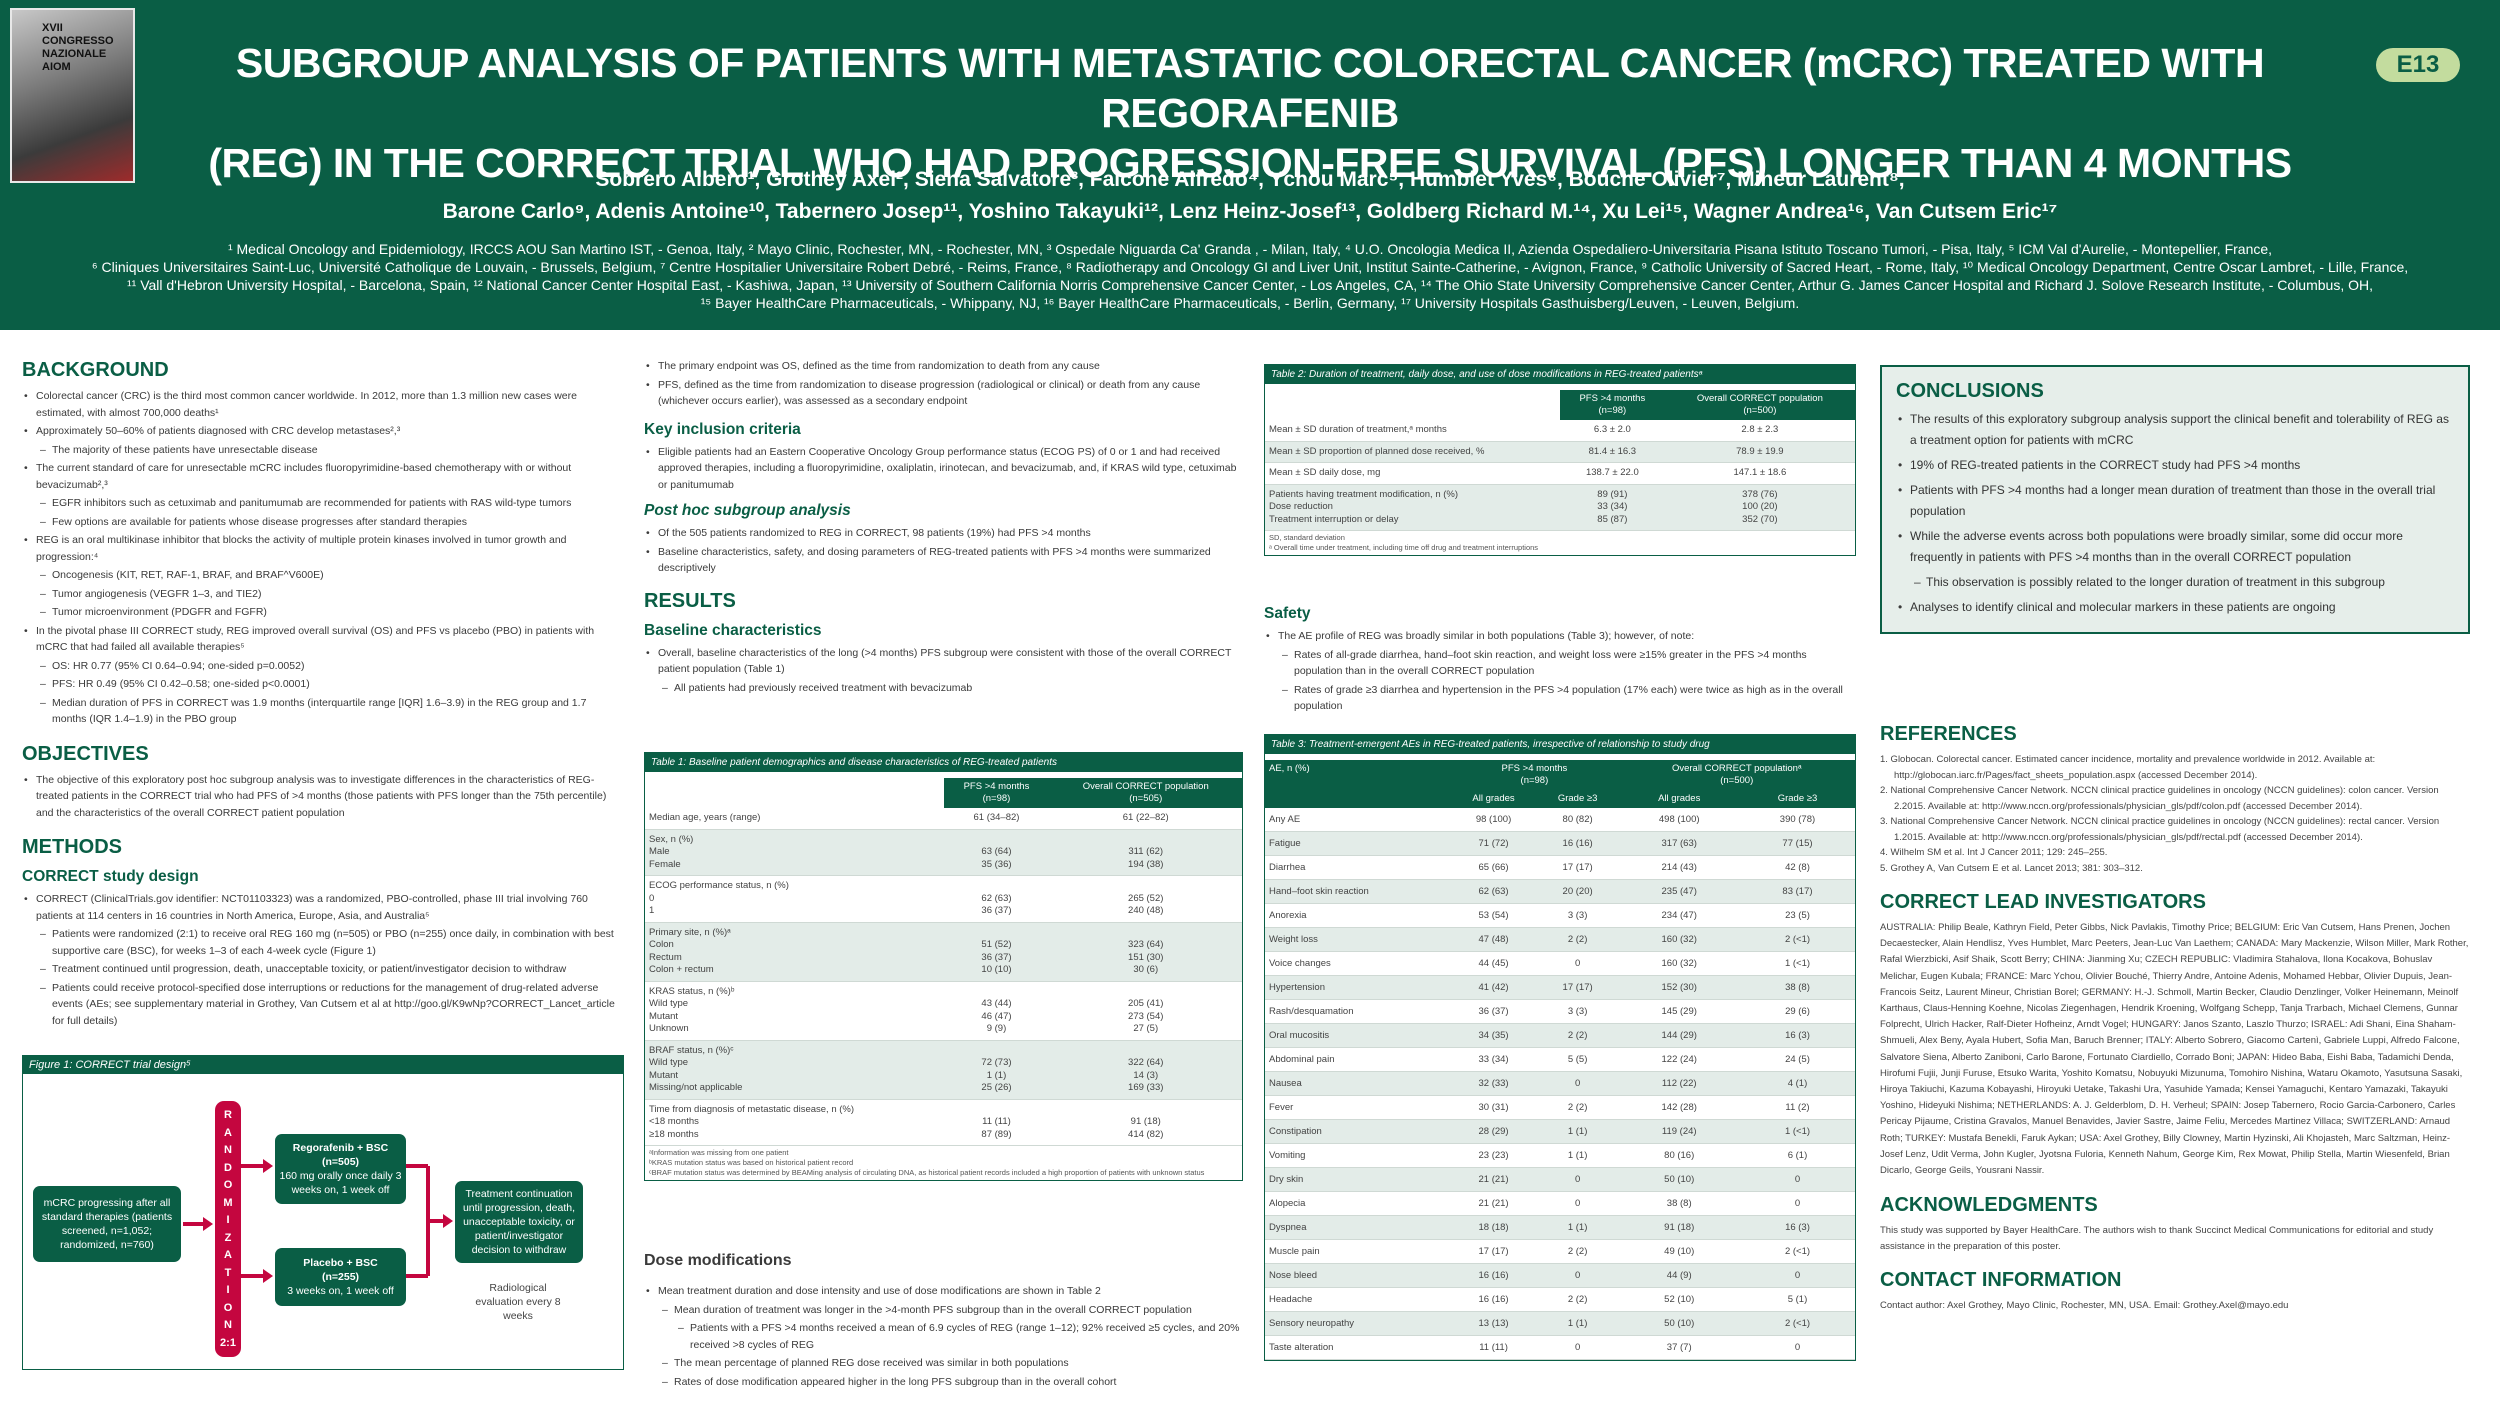  What do you see at coordinates (1493, 1083) in the screenshot?
I see `table-cell: 32 (33)` at bounding box center [1493, 1083].